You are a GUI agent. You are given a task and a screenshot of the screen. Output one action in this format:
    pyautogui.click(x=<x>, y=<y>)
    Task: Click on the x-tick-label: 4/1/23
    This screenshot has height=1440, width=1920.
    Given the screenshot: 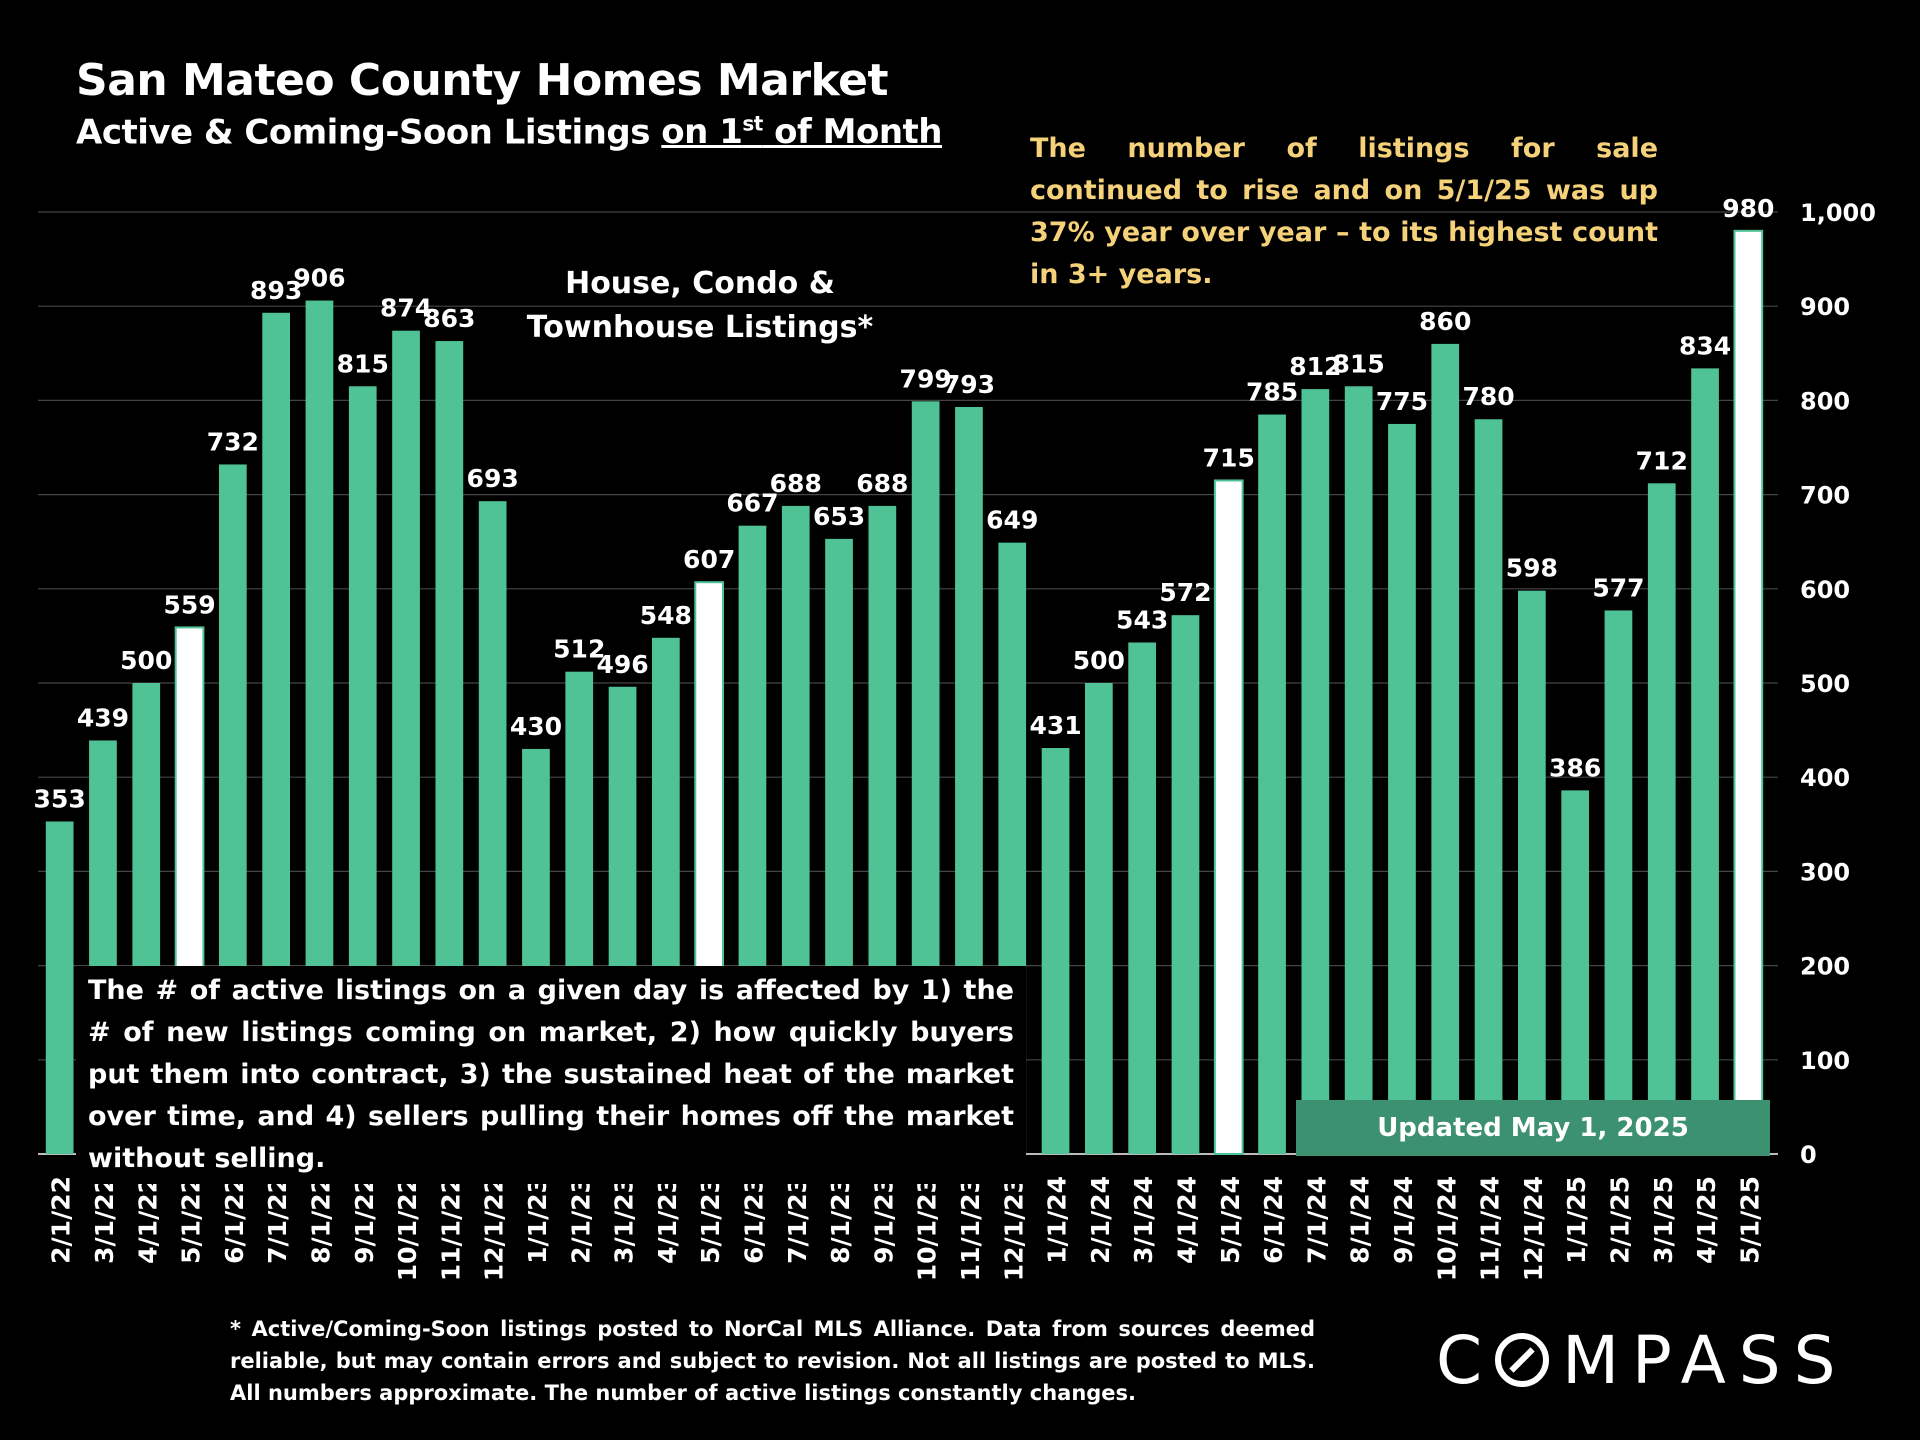 What is the action you would take?
    pyautogui.click(x=667, y=1220)
    